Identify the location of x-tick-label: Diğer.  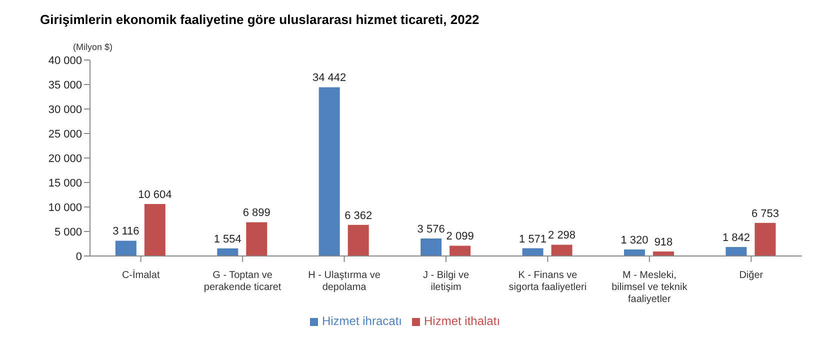
(751, 275).